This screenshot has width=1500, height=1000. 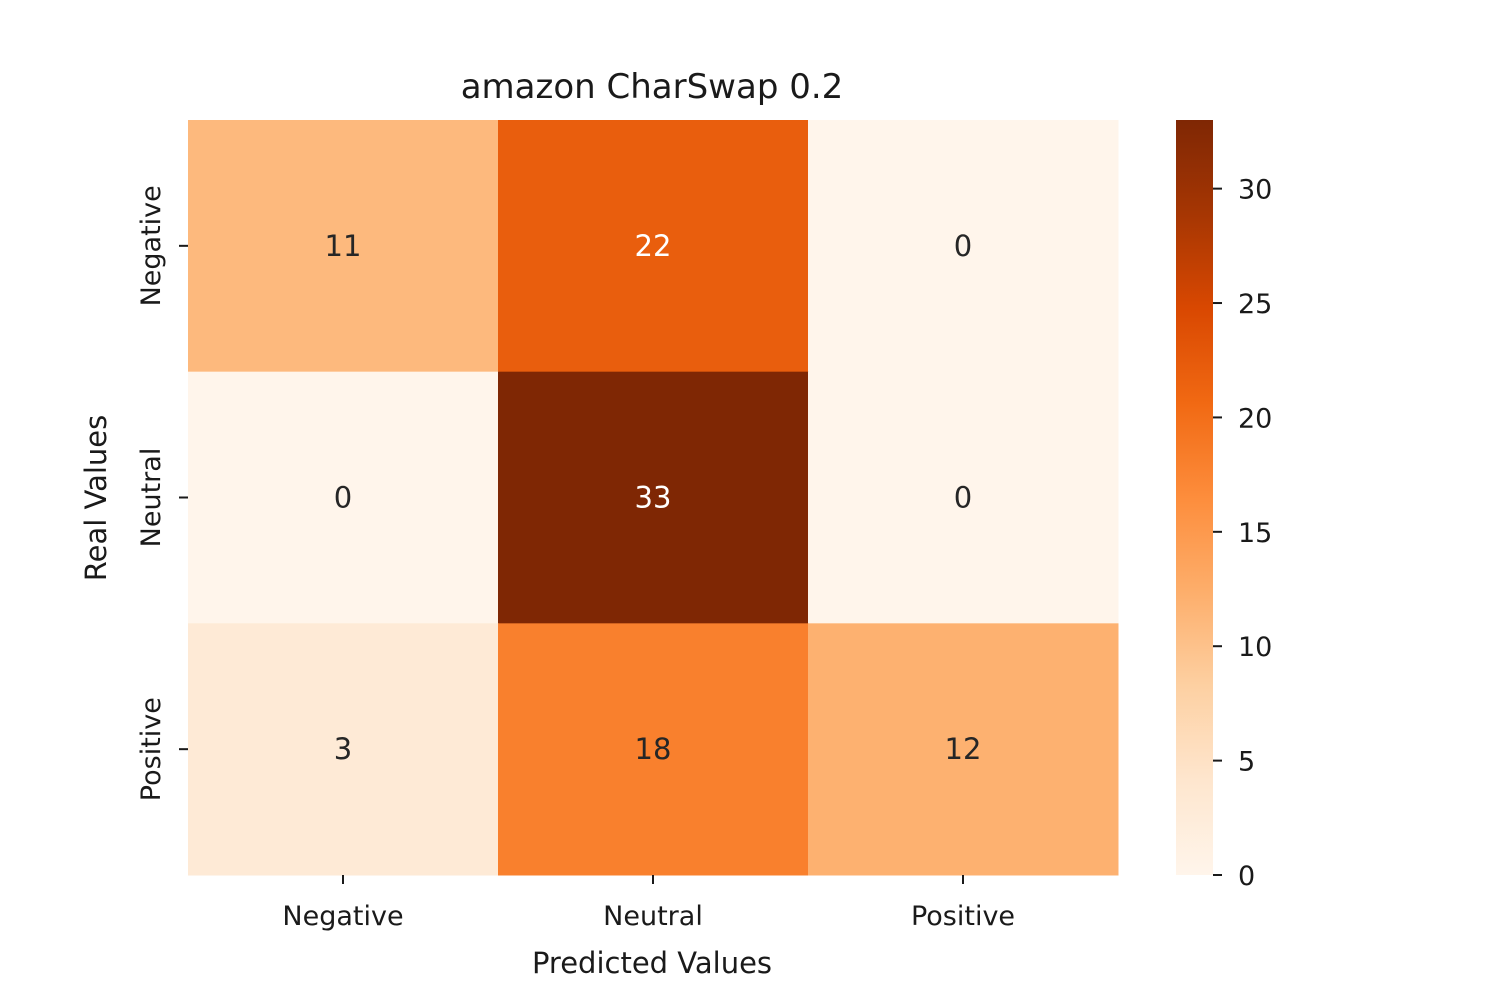 I want to click on colorbar-tick-label: 20, so click(x=1255, y=418).